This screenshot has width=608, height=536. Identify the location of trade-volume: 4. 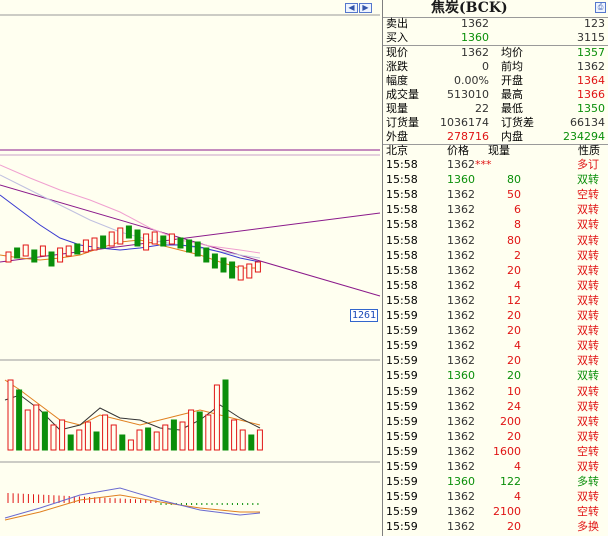
(517, 346).